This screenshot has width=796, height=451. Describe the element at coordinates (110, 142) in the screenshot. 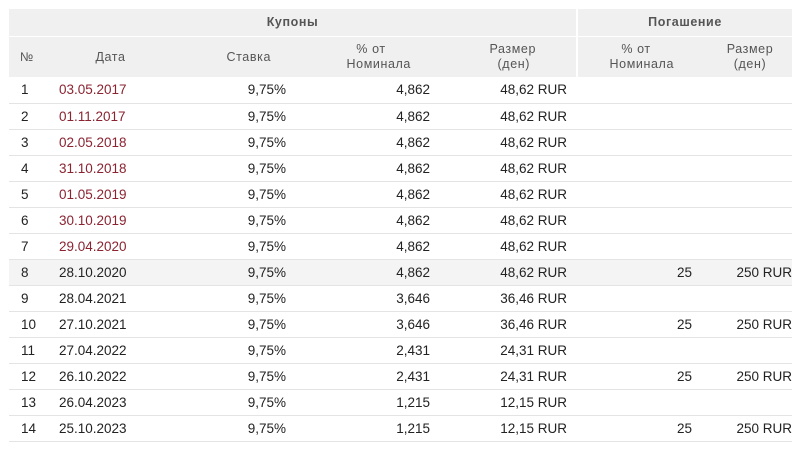

I see `cell-date: 02.05.2018` at that location.